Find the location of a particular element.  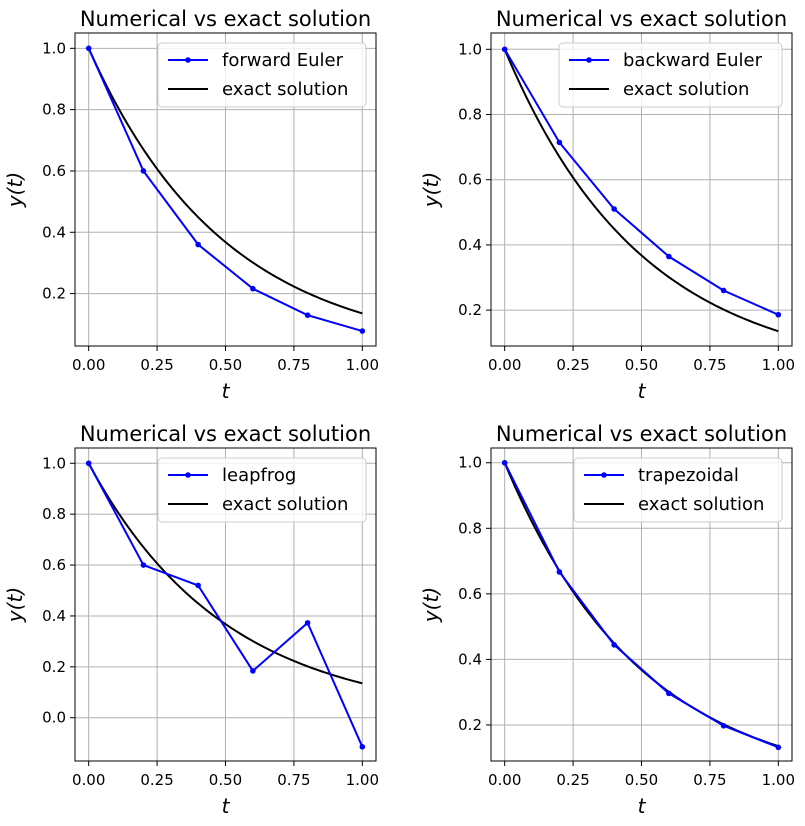

y-tick-label: 0.0 is located at coordinates (54, 718).